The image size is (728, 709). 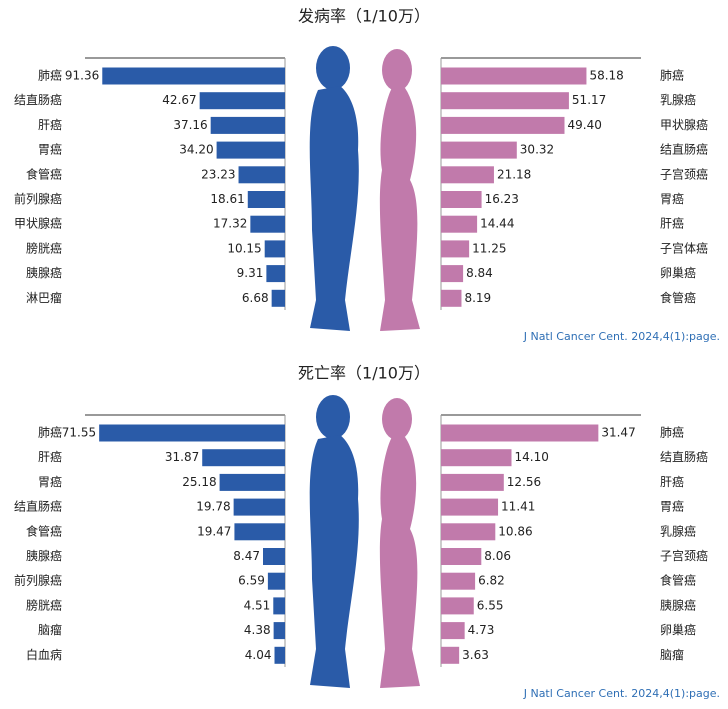 I want to click on chart-title: 发病率（1/10万）, so click(x=364, y=16).